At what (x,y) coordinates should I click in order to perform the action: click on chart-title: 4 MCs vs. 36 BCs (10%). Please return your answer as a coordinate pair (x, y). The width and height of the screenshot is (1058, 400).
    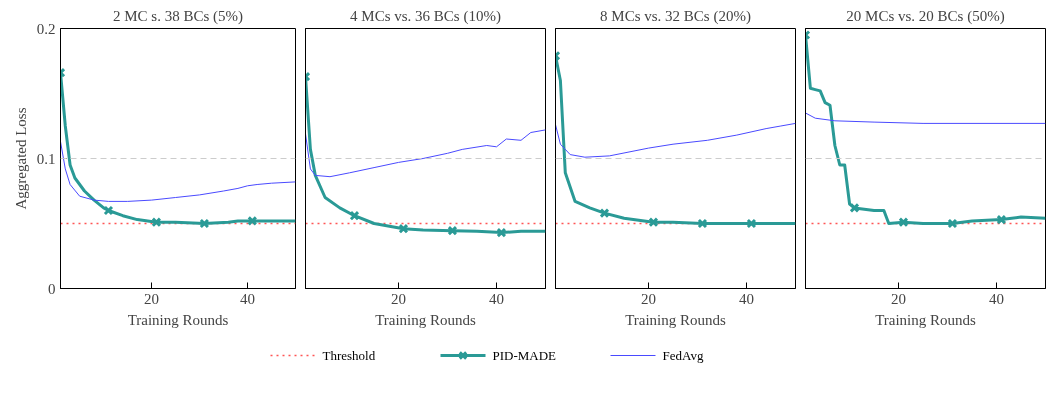
    Looking at the image, I should click on (425, 16).